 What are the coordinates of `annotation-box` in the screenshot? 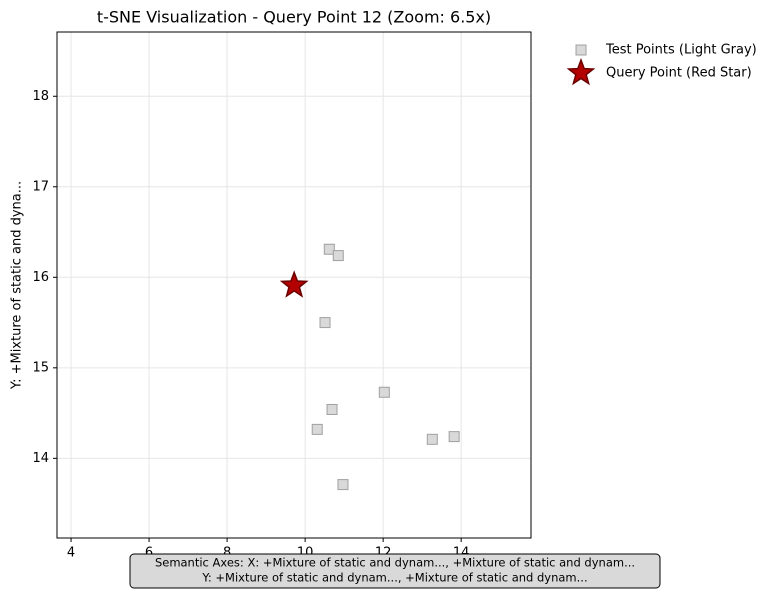 It's located at (395, 571).